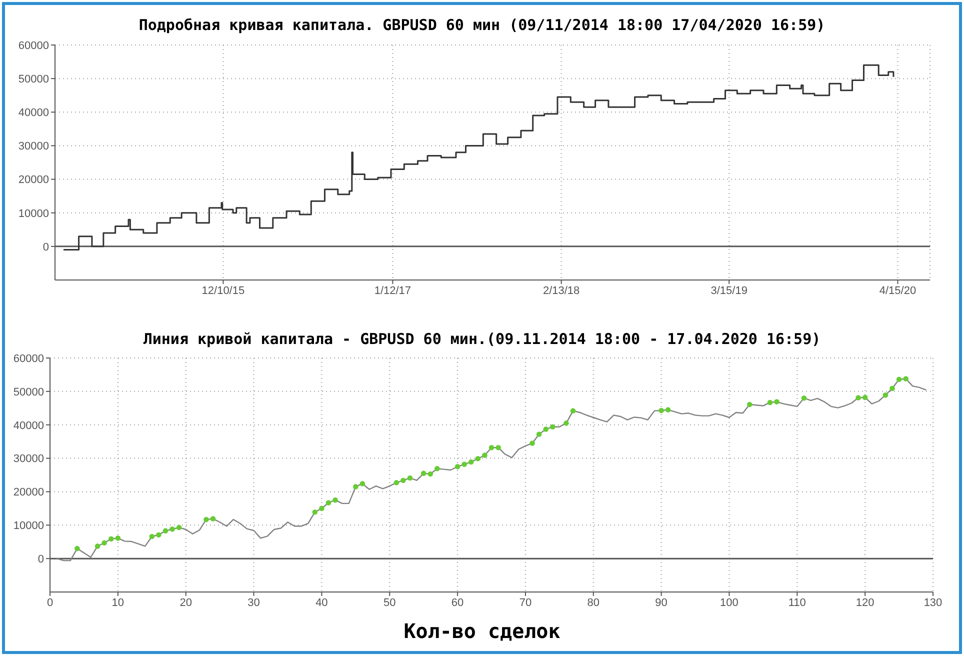 The image size is (964, 656). Describe the element at coordinates (223, 290) in the screenshot. I see `x-tick-label: 12/10/15` at that location.